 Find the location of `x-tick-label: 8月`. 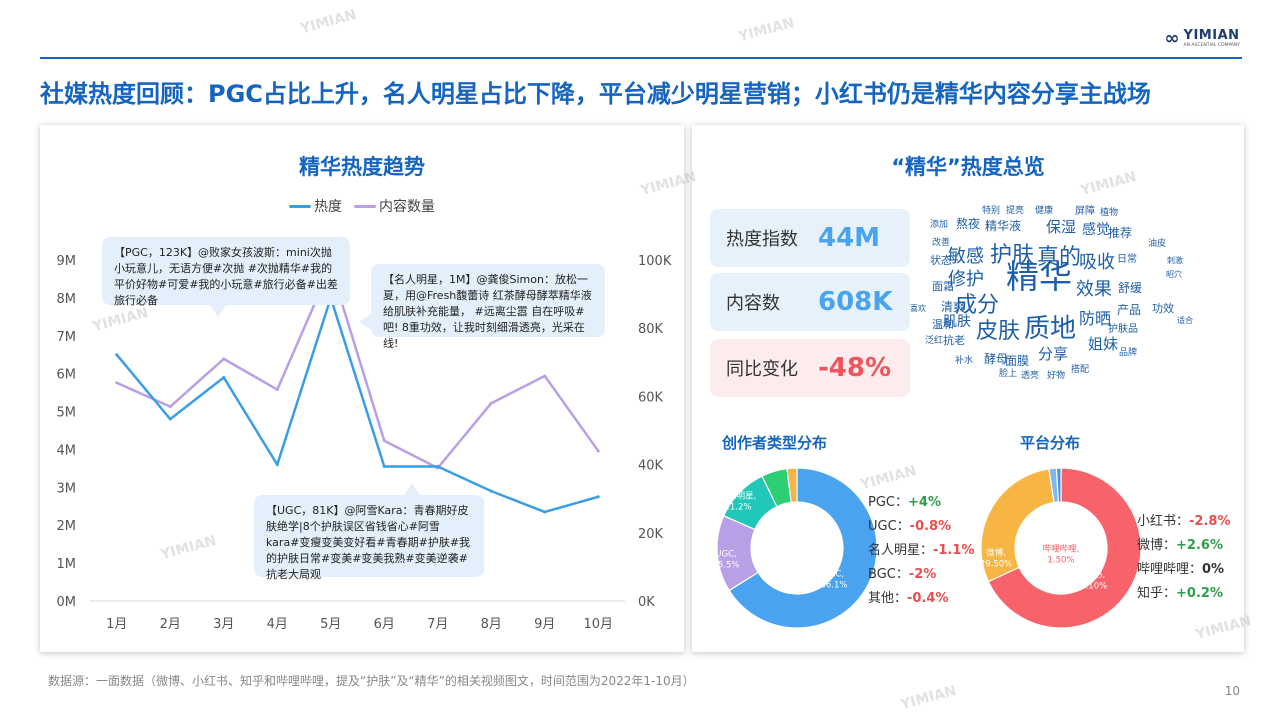

x-tick-label: 8月 is located at coordinates (491, 624).